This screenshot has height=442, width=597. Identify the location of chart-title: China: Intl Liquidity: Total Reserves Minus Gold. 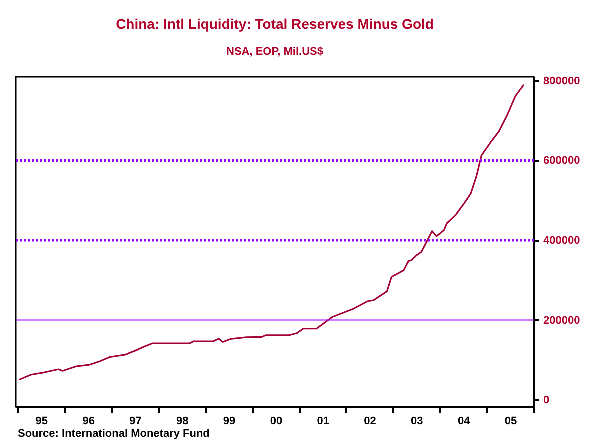
(275, 24).